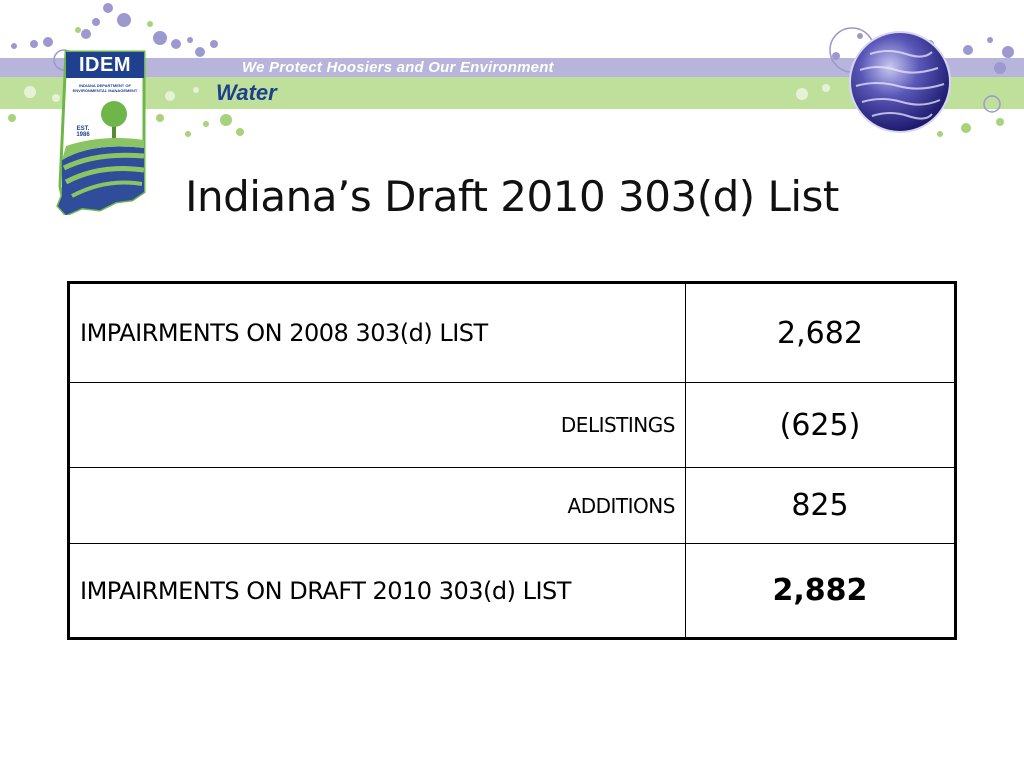 This screenshot has height=768, width=1024. I want to click on tagline-bar, so click(512, 67).